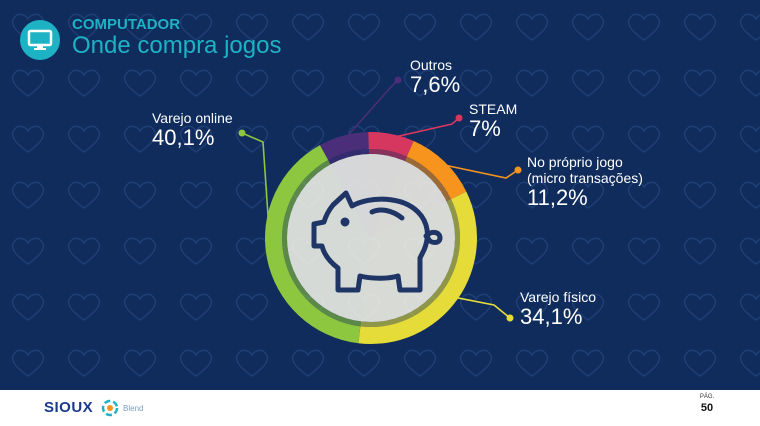 The image size is (760, 426). What do you see at coordinates (183, 137) in the screenshot?
I see `slice-value-varejo-online: 40,1%` at bounding box center [183, 137].